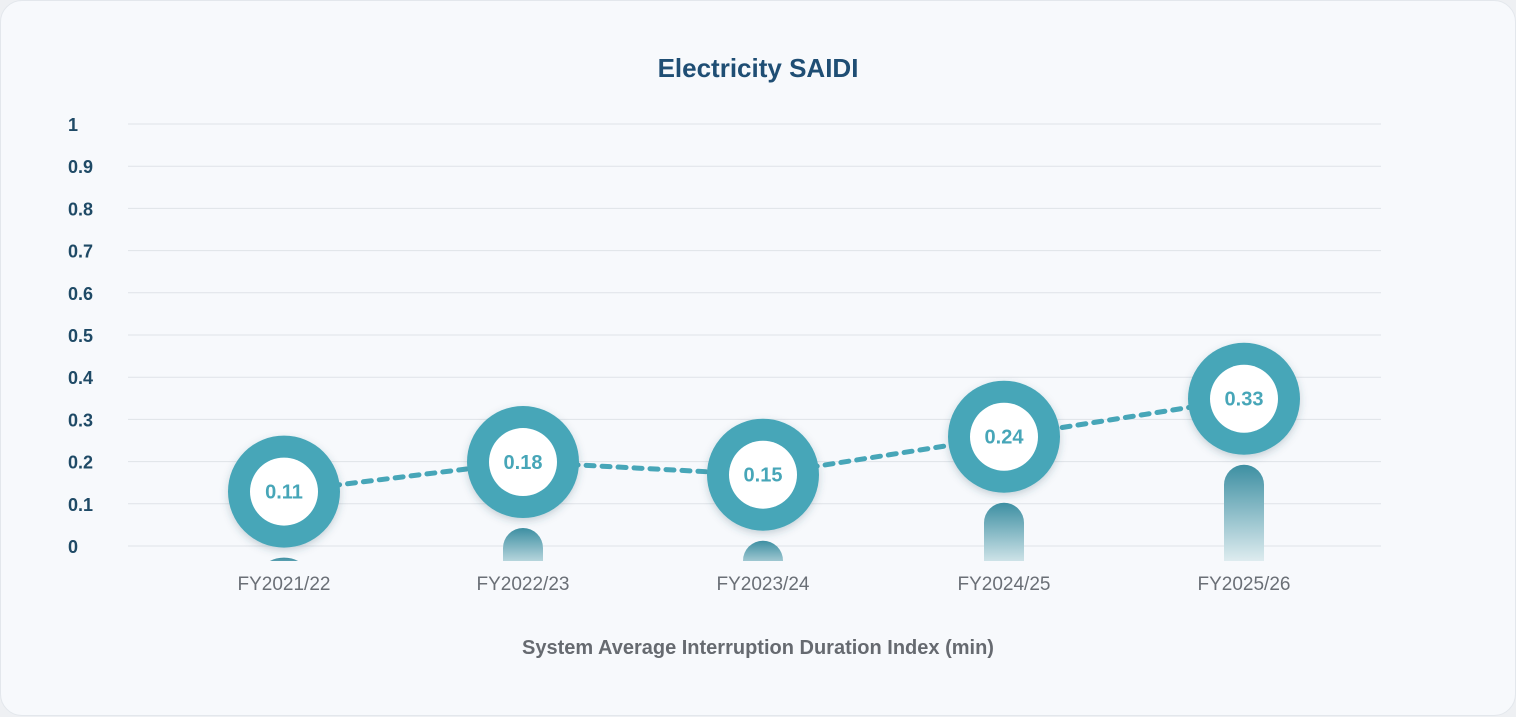  I want to click on data-marker: 0.11, so click(284, 491).